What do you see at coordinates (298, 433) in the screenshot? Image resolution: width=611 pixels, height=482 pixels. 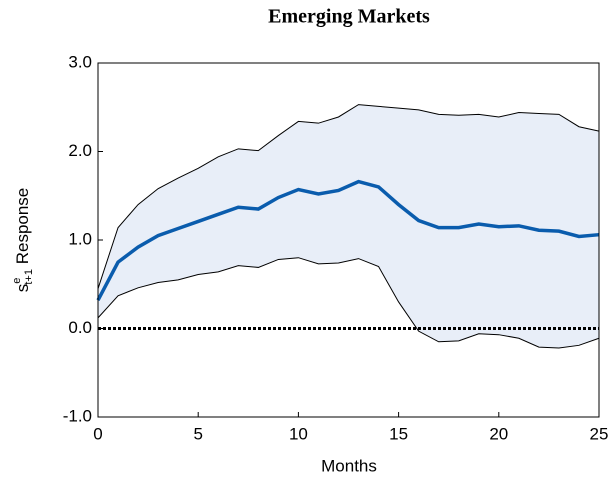 I see `x-tick-label: 10` at bounding box center [298, 433].